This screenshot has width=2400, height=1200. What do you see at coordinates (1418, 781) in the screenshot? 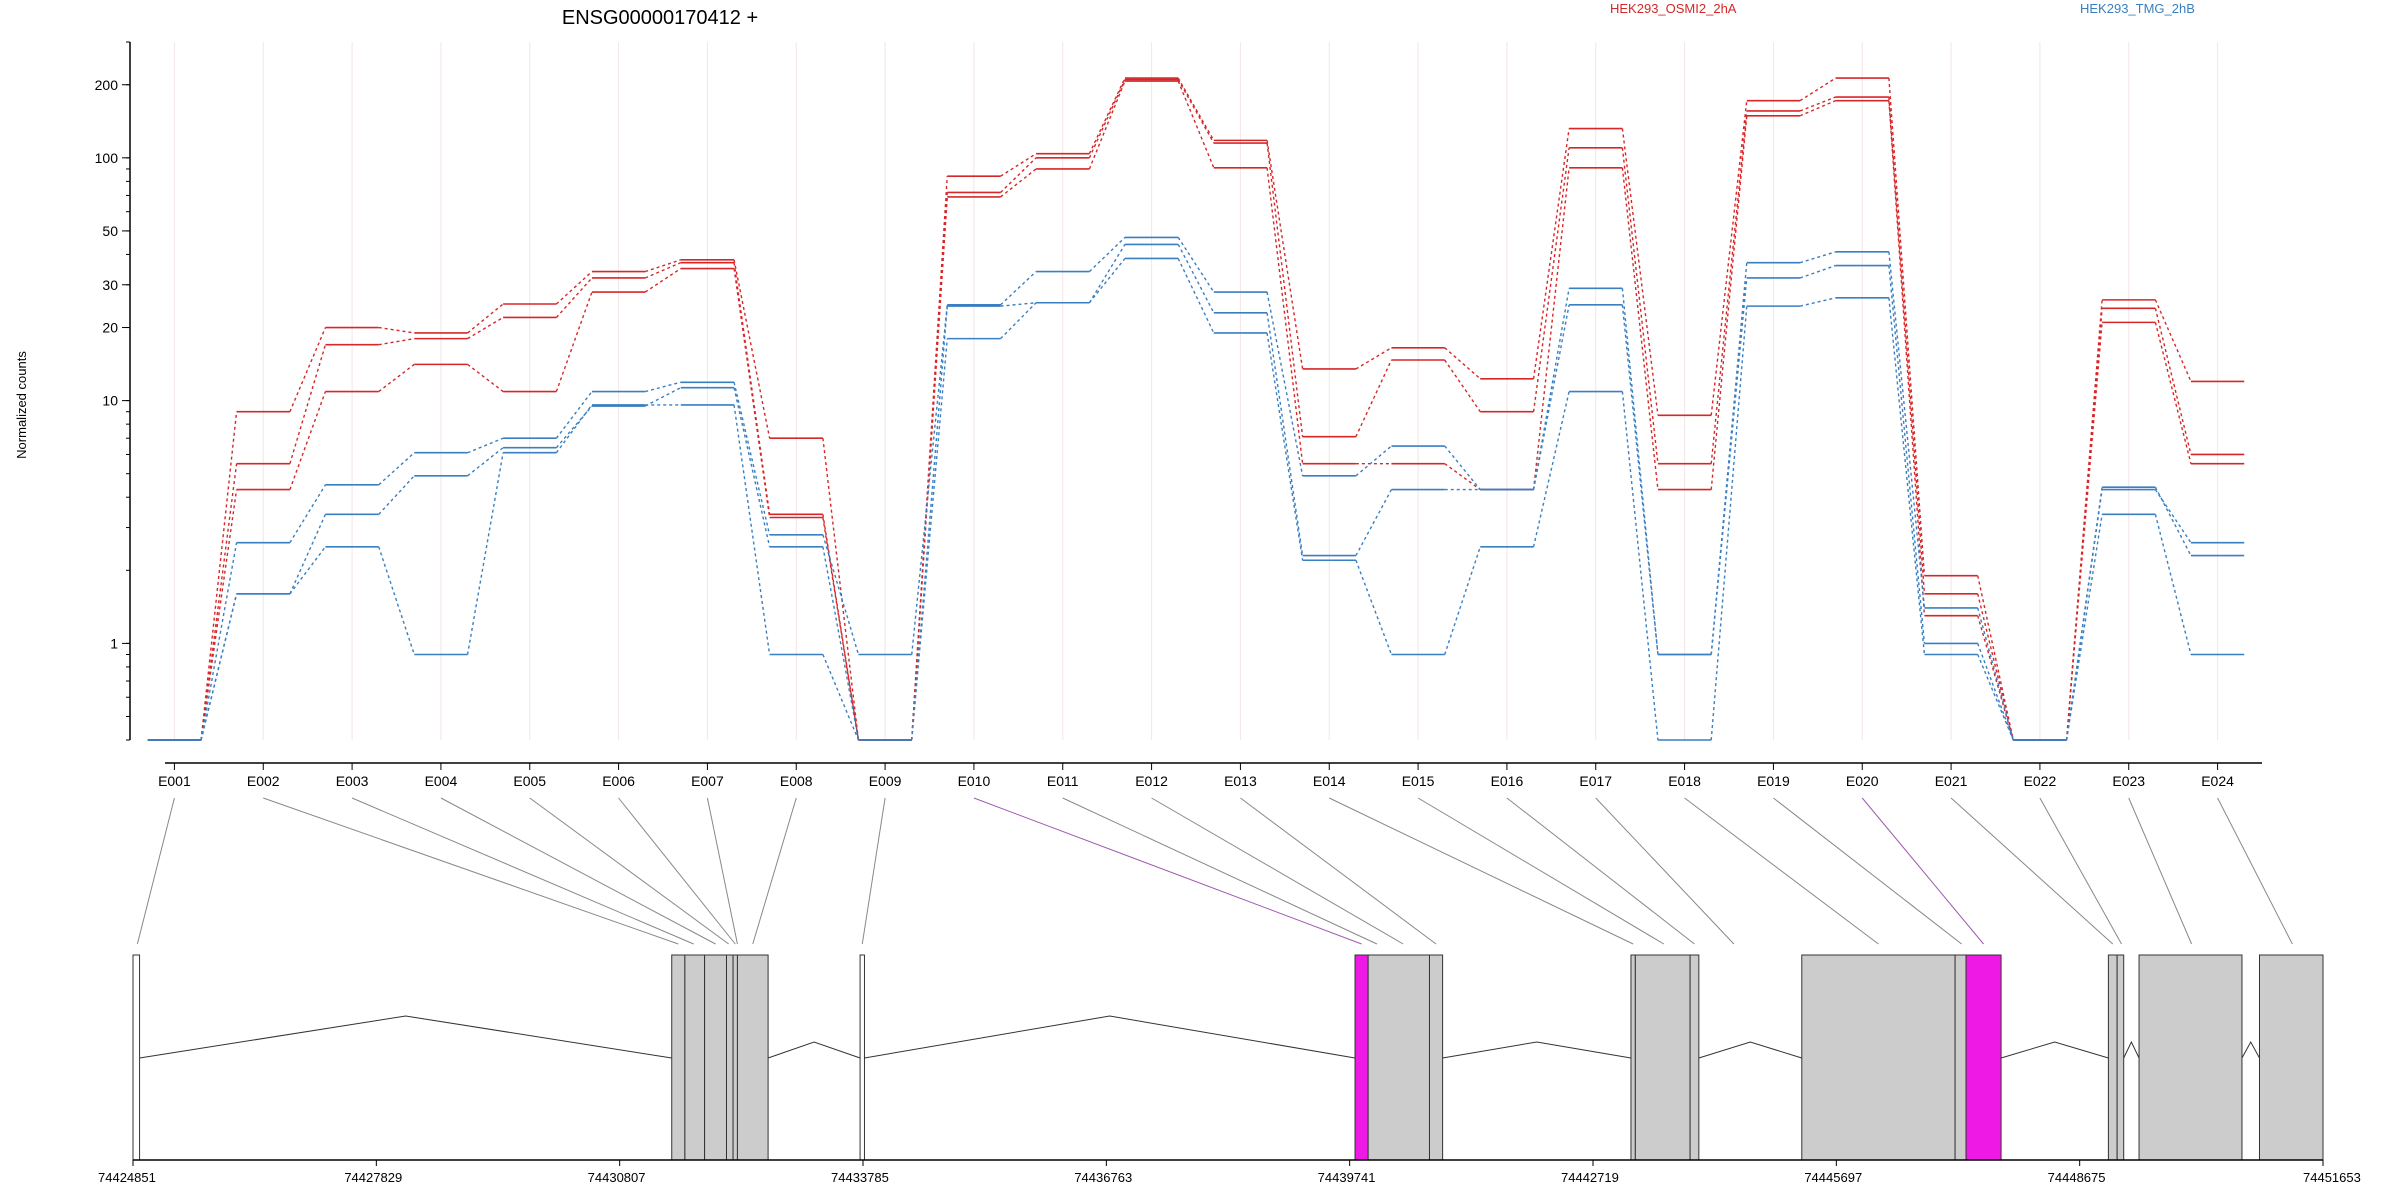
I see `x-tick-label: E015` at bounding box center [1418, 781].